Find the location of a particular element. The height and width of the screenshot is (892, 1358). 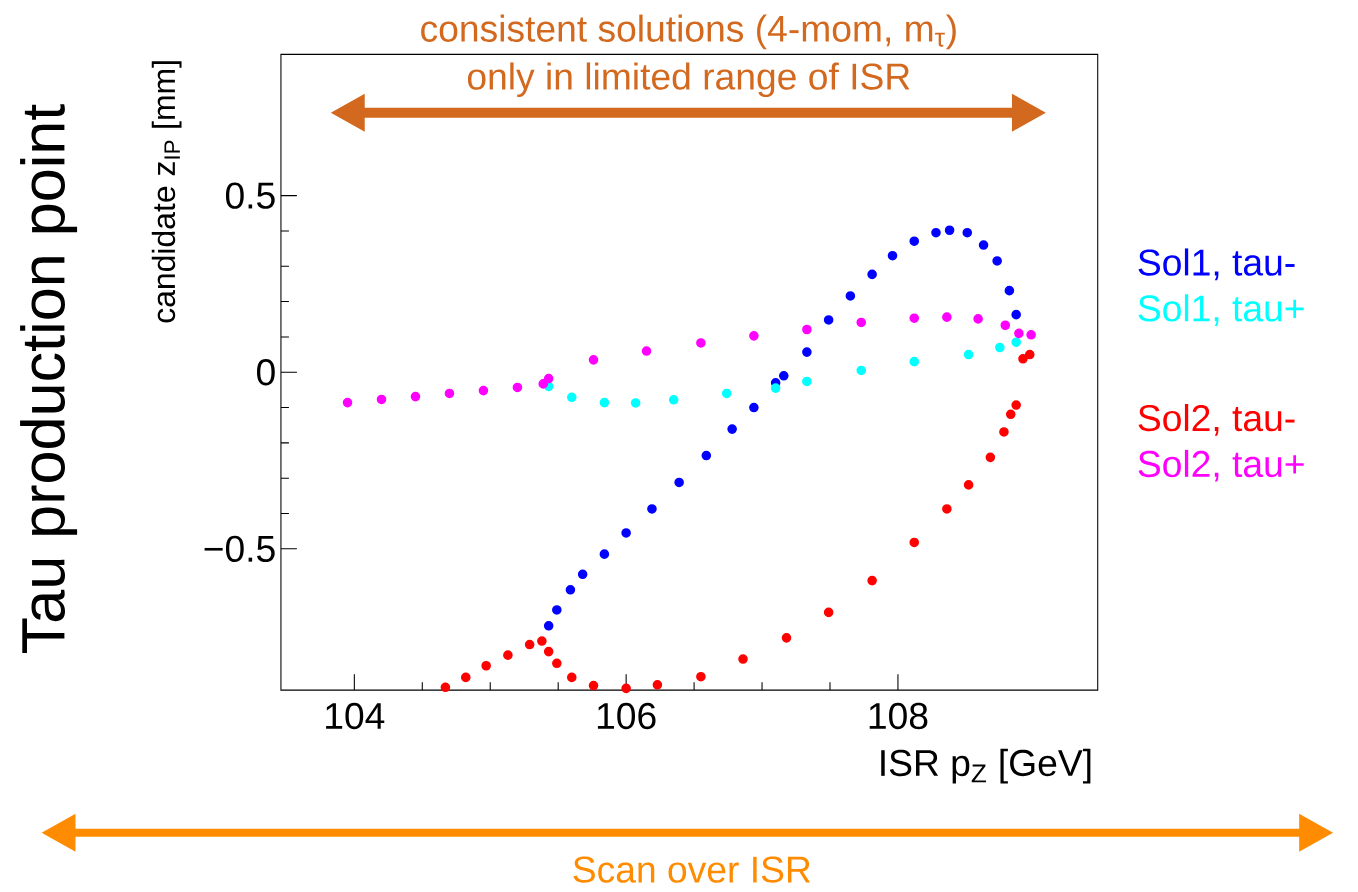

text: Tau production point is located at coordinates (49, 379).